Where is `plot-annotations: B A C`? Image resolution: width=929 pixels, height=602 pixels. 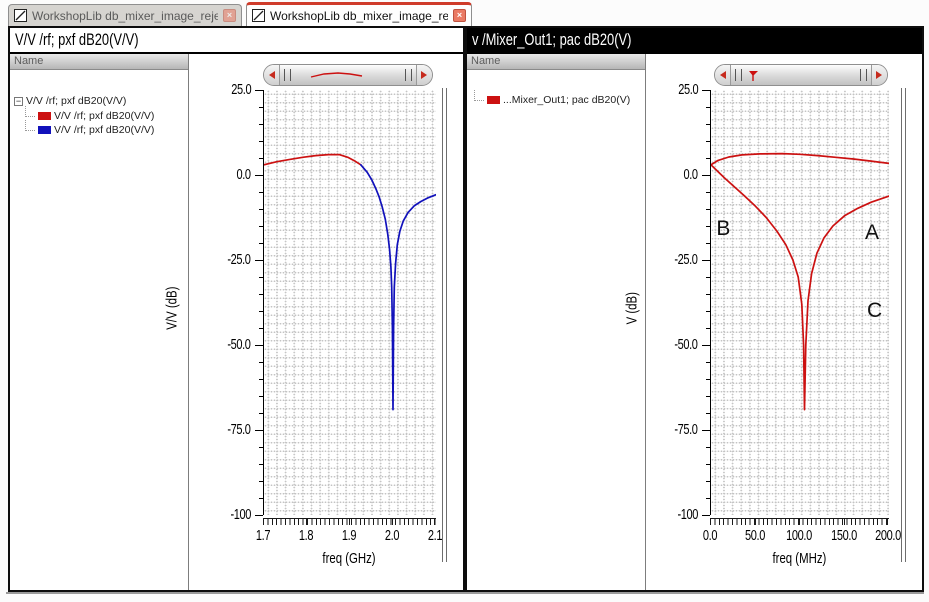 plot-annotations: B A C is located at coordinates (799, 302).